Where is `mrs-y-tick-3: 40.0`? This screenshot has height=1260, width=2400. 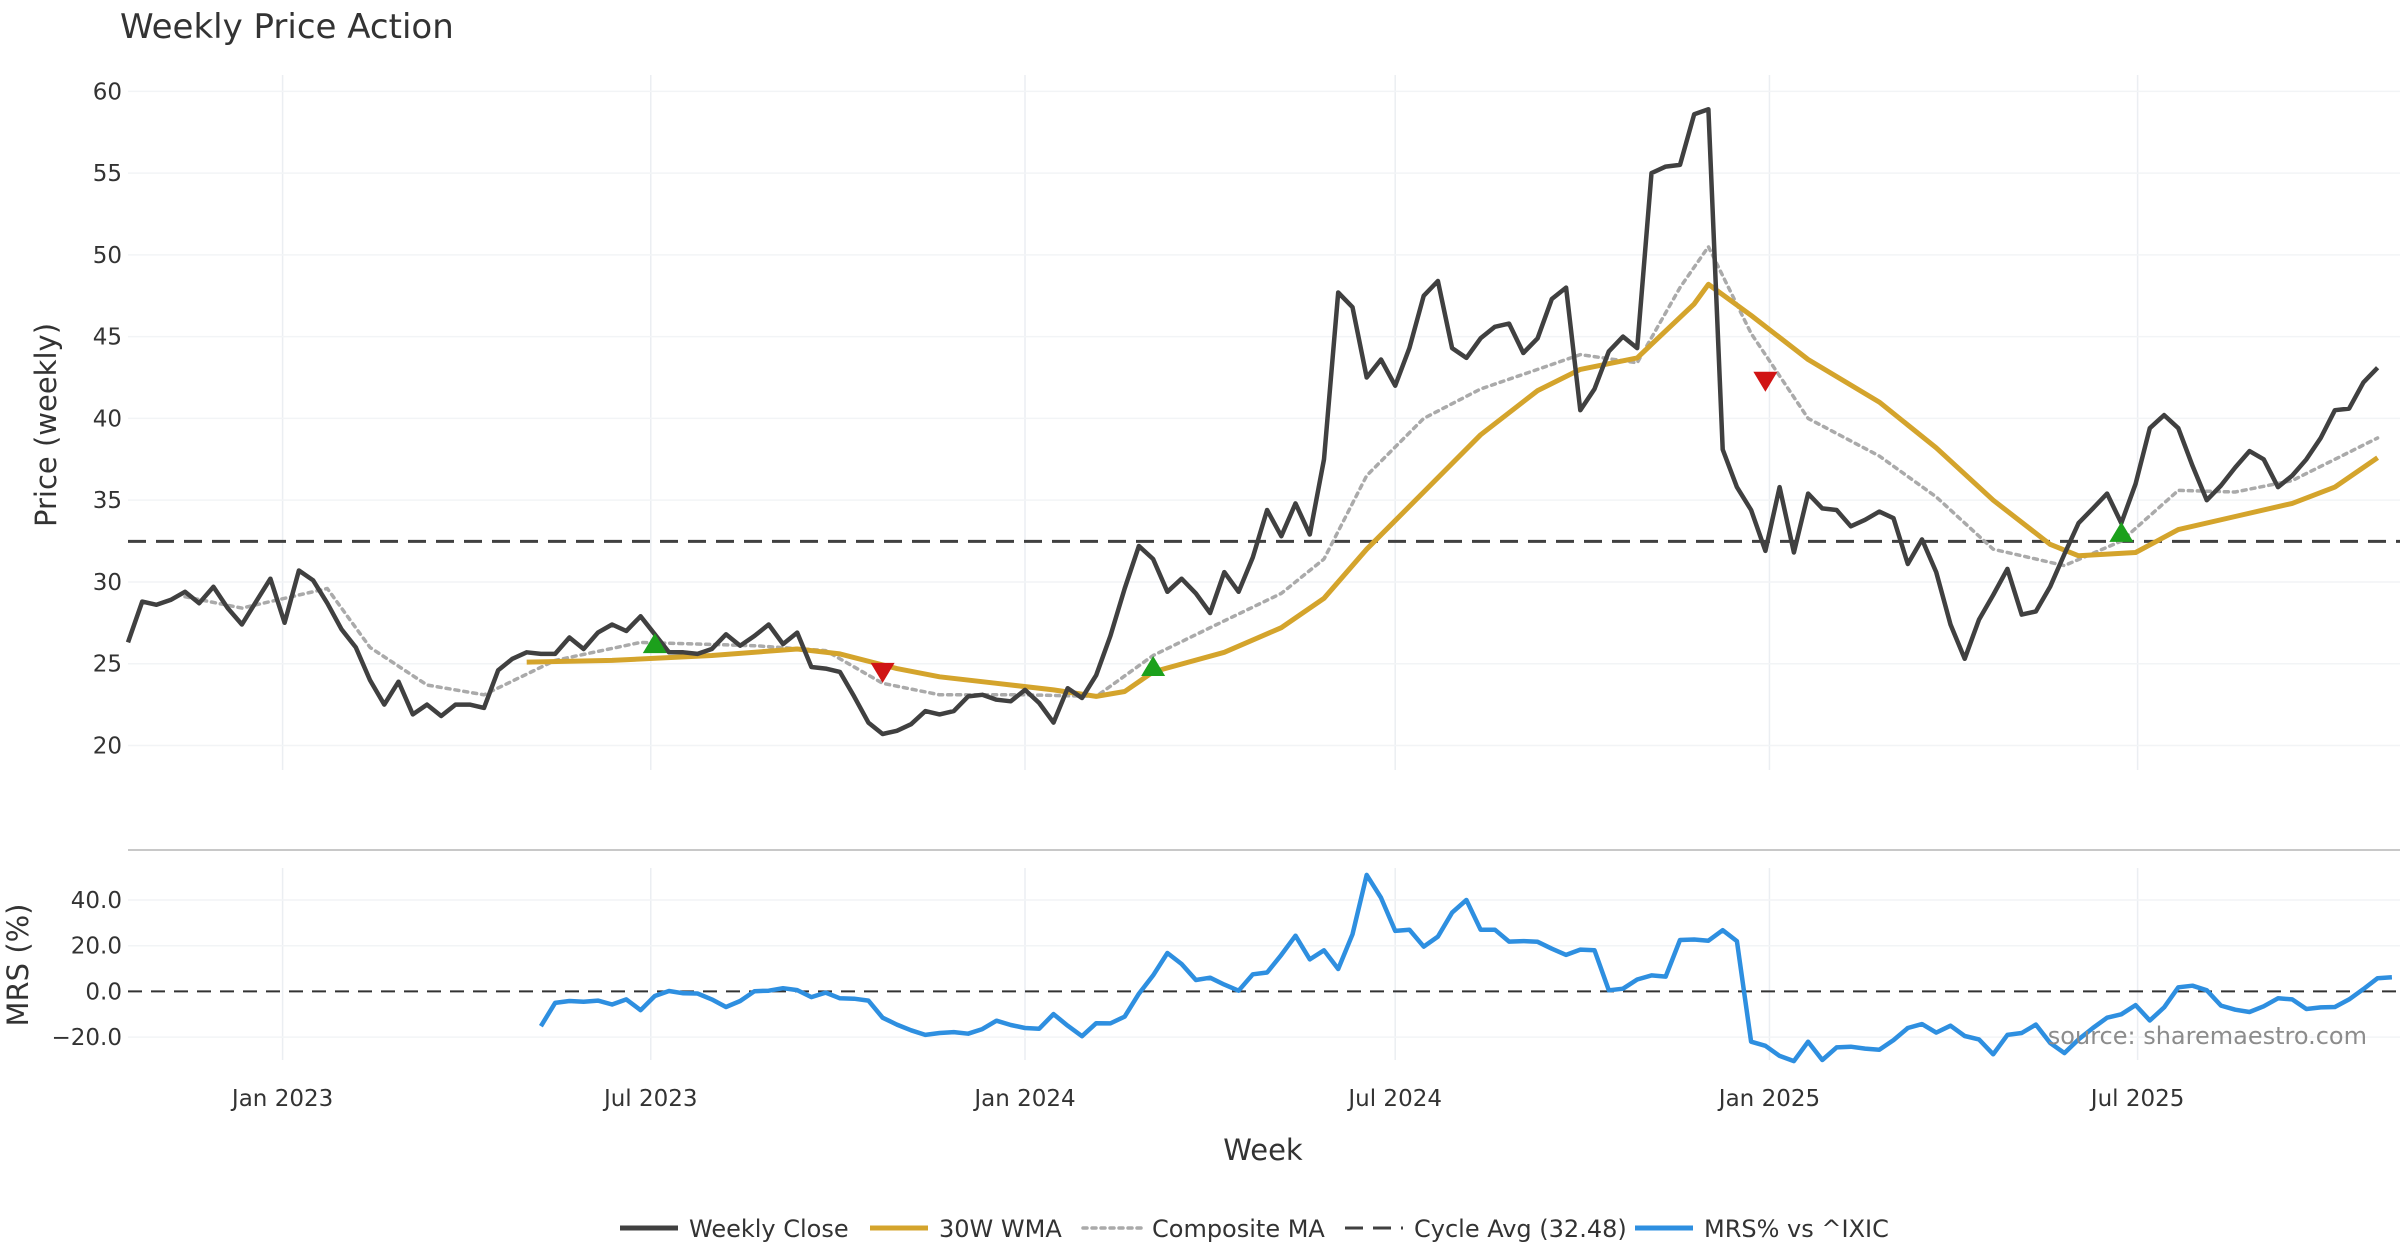 mrs-y-tick-3: 40.0 is located at coordinates (96, 901).